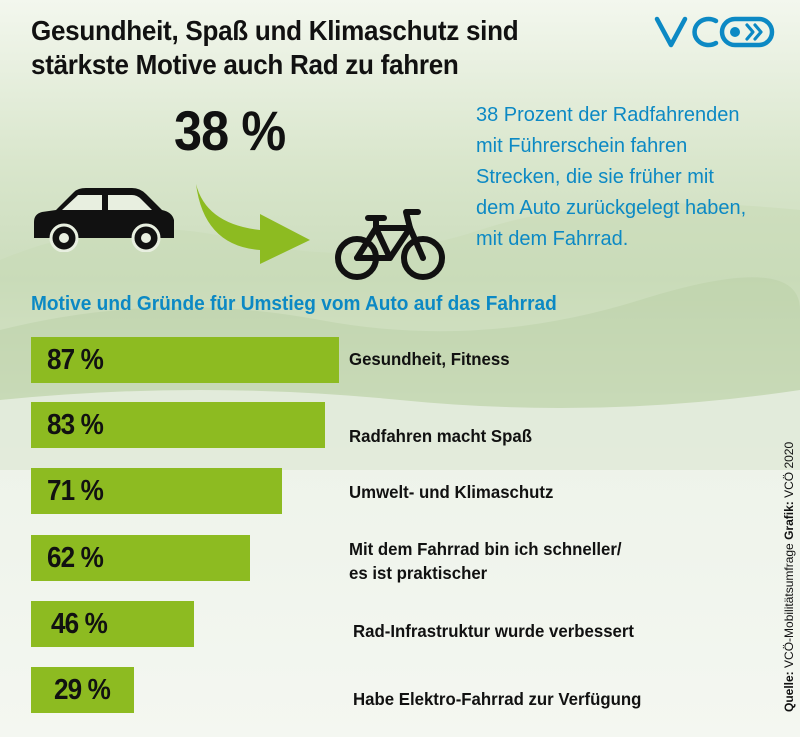 Image resolution: width=800 pixels, height=737 pixels. Describe the element at coordinates (75, 491) in the screenshot. I see `bar-value-label: 71 %` at that location.